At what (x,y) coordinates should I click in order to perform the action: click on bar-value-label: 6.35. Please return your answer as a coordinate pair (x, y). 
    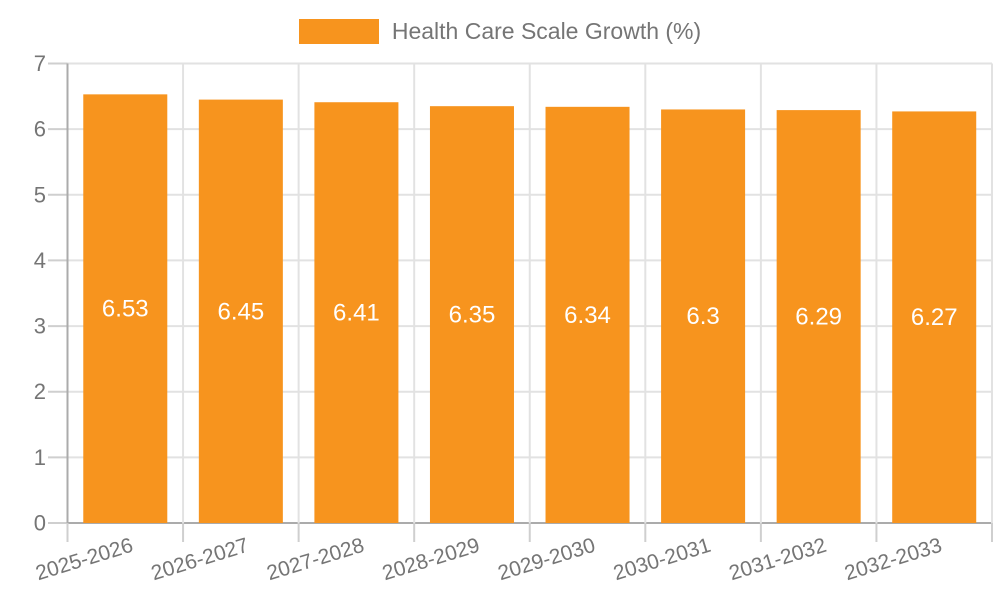
    Looking at the image, I should click on (472, 315).